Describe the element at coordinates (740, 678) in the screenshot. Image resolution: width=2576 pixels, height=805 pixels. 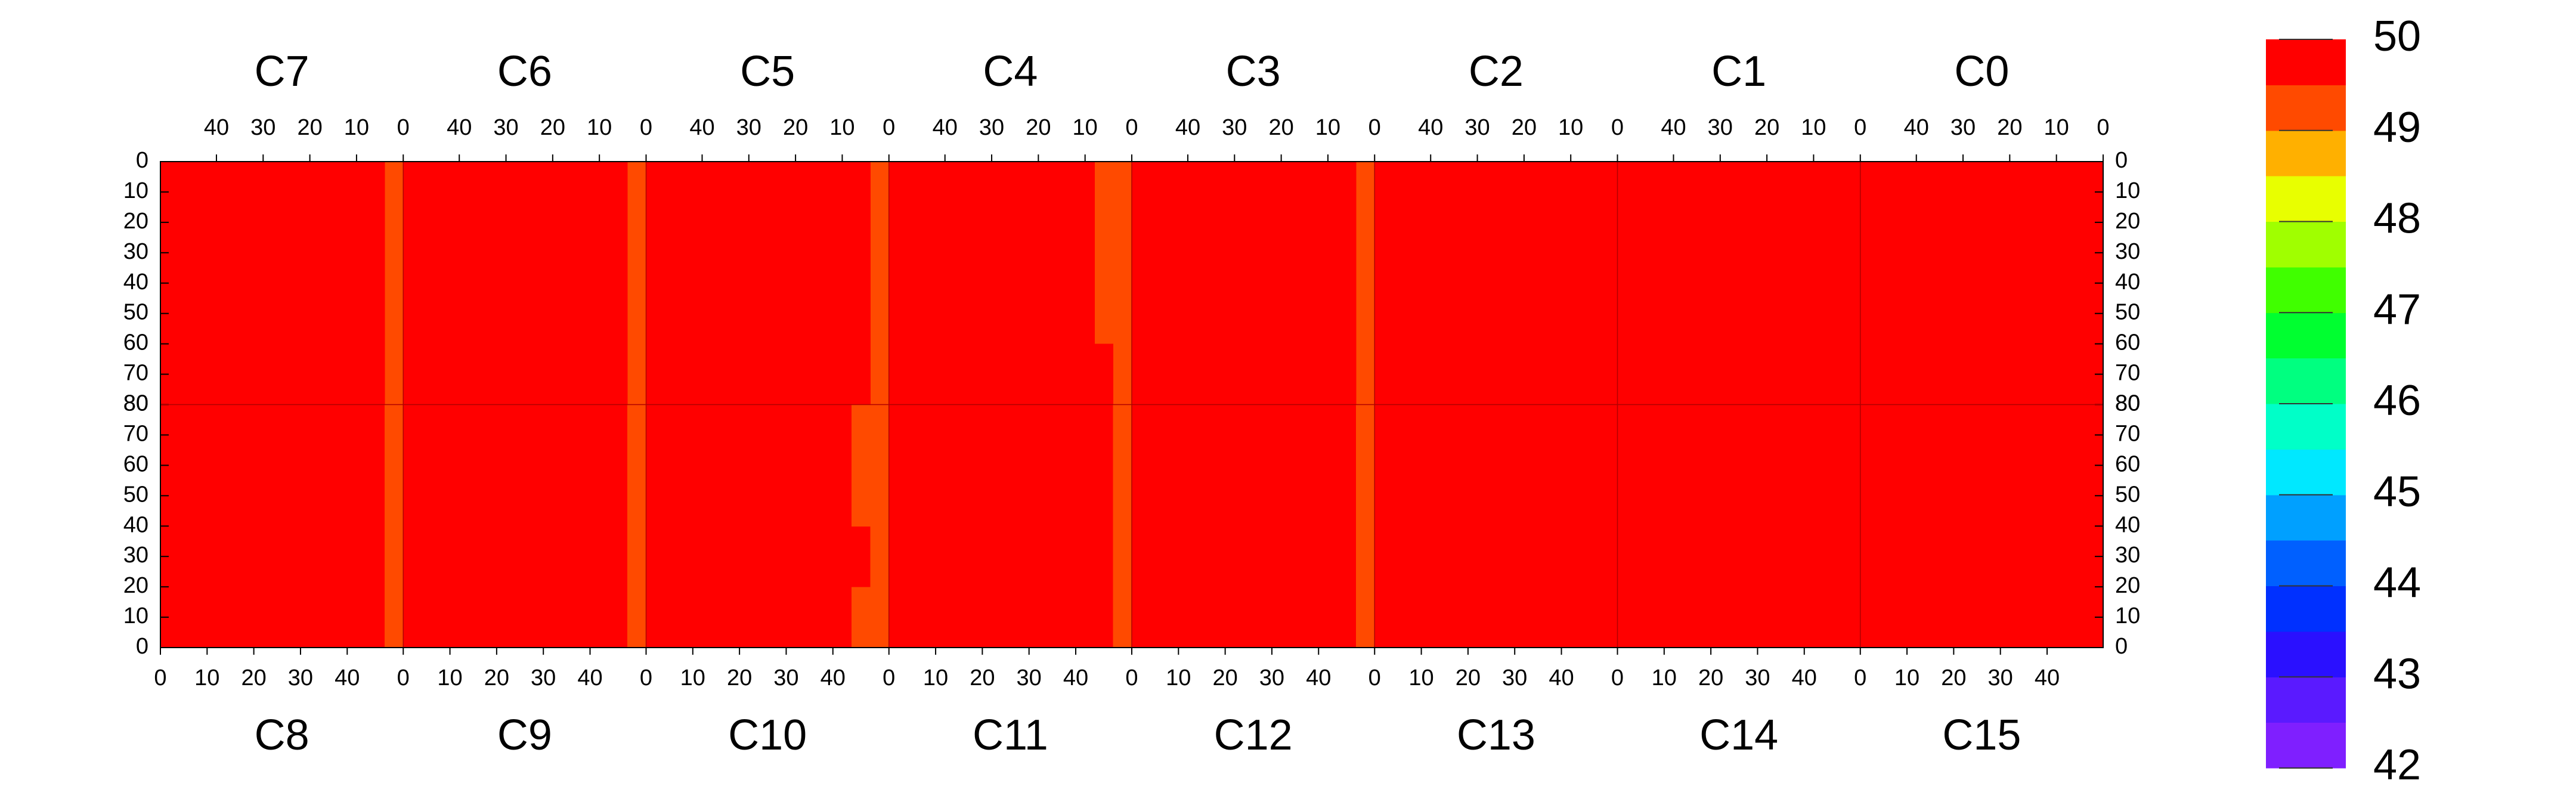
I see `x-tick-label: 20` at that location.